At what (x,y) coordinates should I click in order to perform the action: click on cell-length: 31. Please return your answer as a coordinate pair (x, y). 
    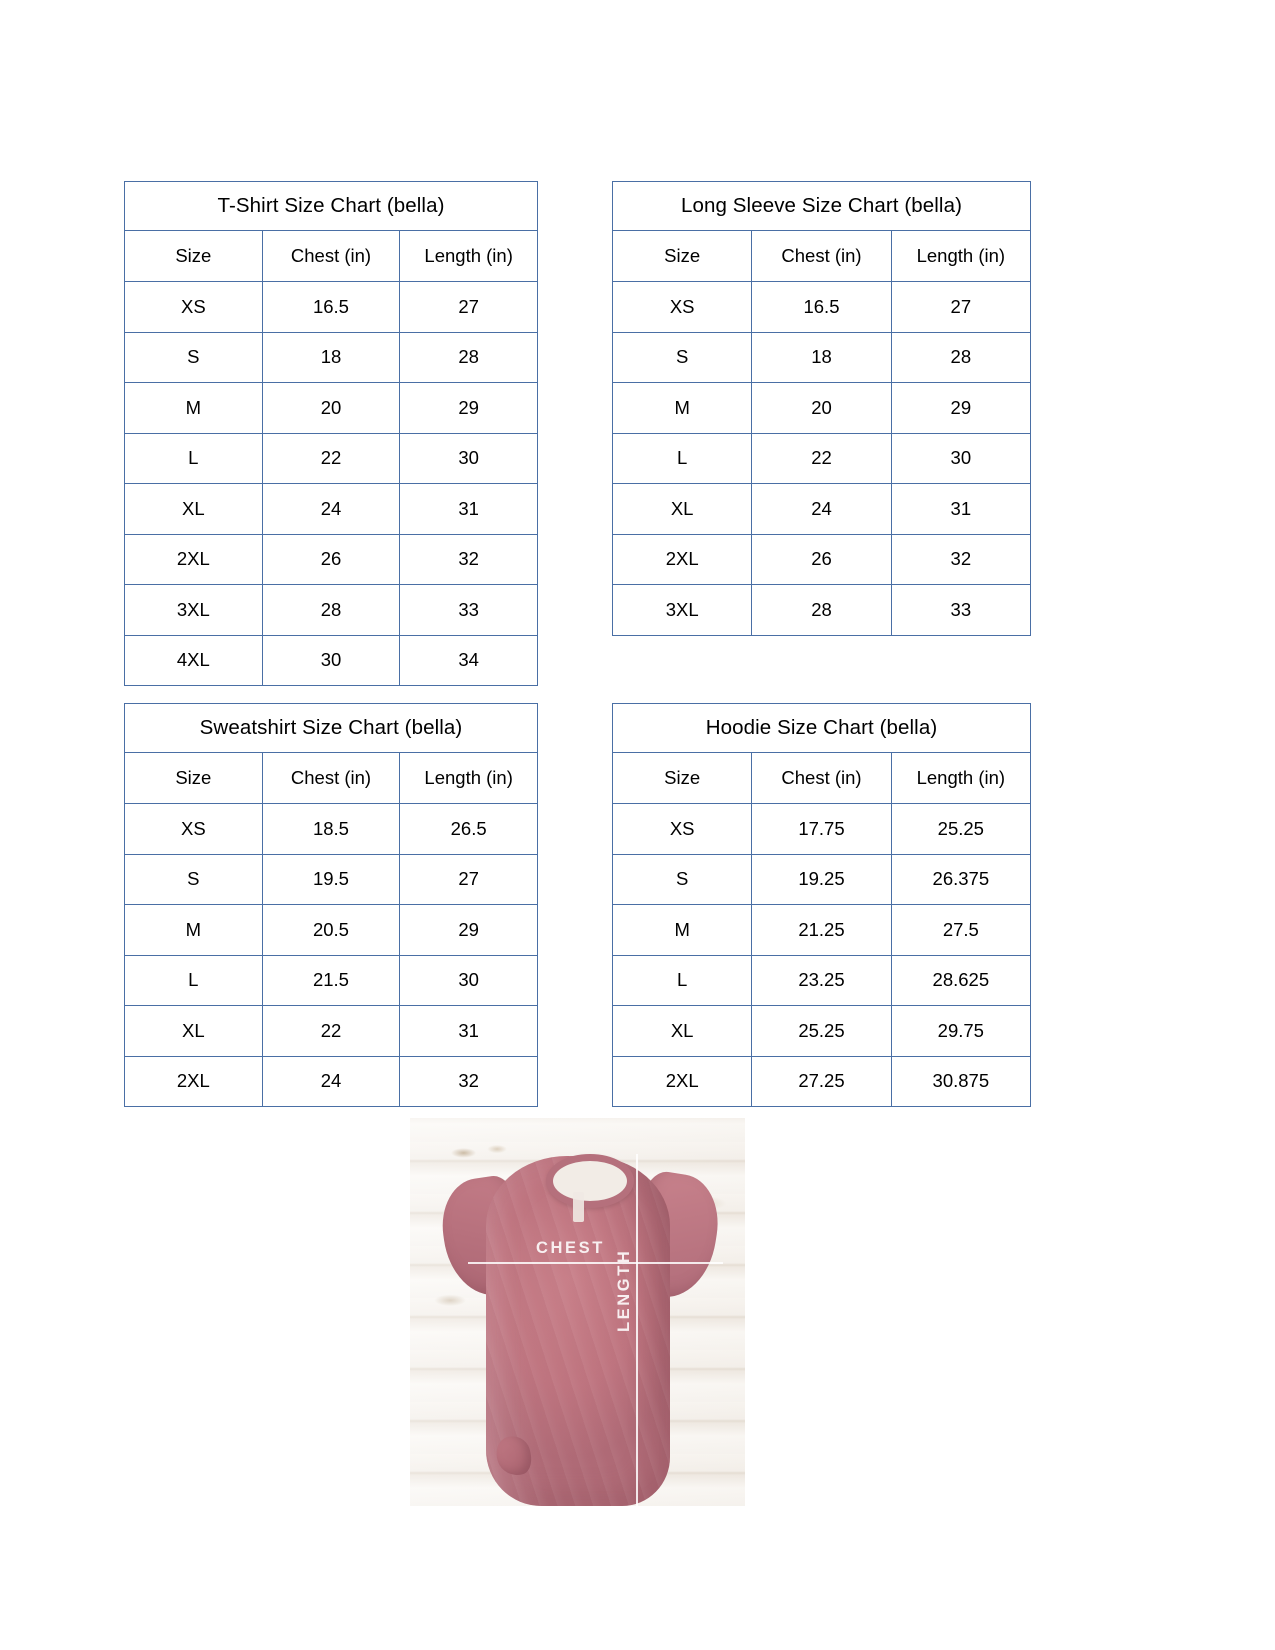
    Looking at the image, I should click on (961, 509).